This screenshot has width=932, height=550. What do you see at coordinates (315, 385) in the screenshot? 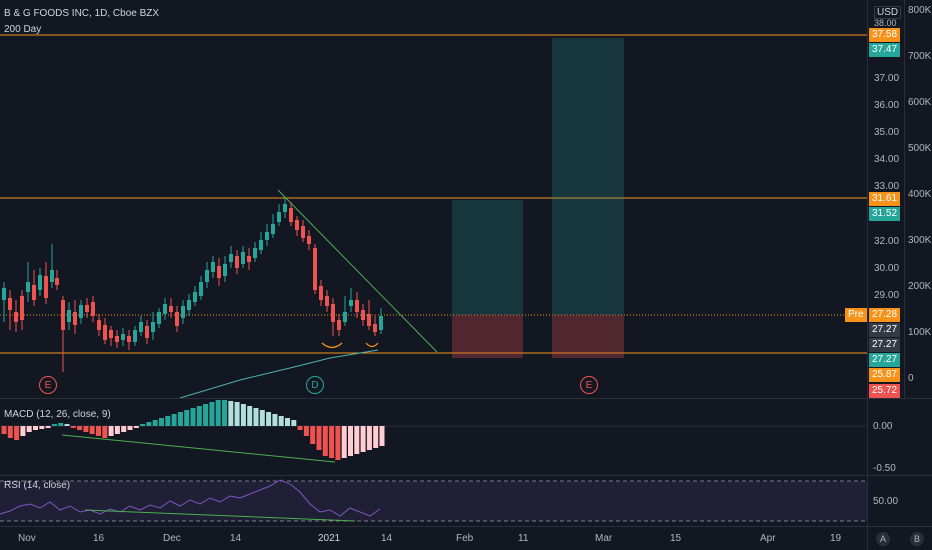
I see `dividend-event-icon: D` at bounding box center [315, 385].